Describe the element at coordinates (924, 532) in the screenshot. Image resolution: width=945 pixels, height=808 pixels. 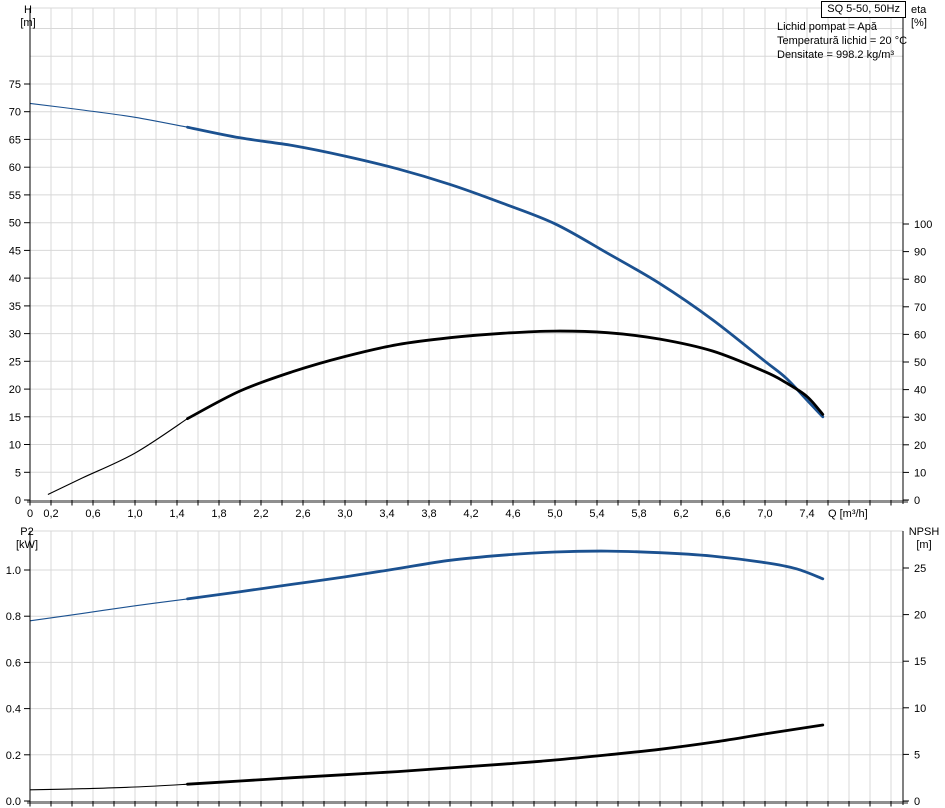
I see `npsh-axis-label: NPSH` at that location.